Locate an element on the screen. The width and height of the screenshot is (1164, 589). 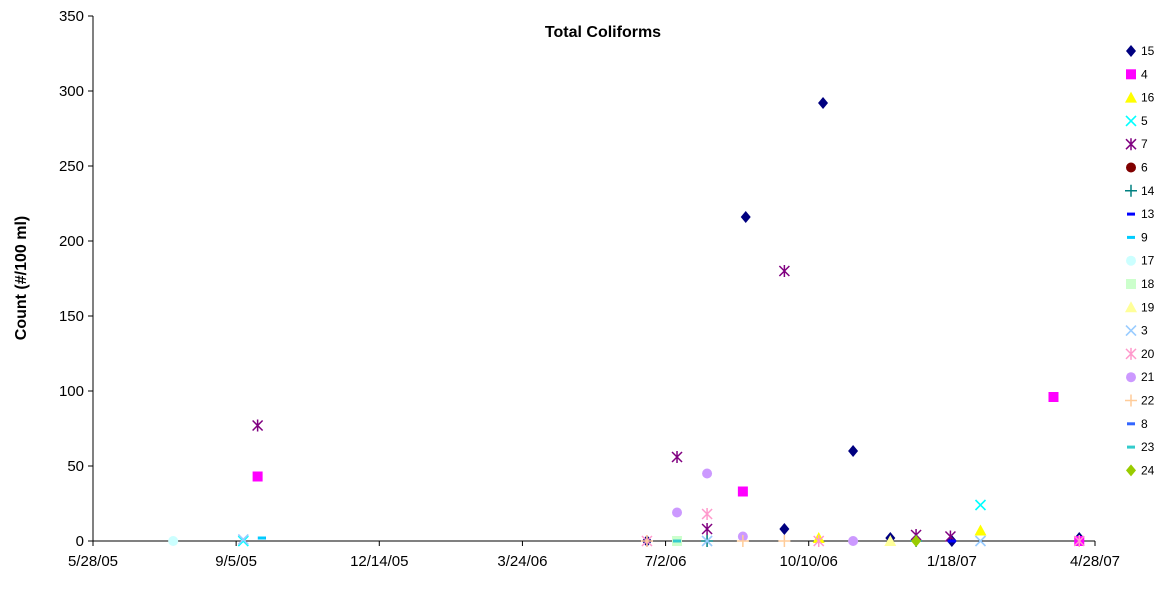
y-tick-label: 50 is located at coordinates (75, 466).